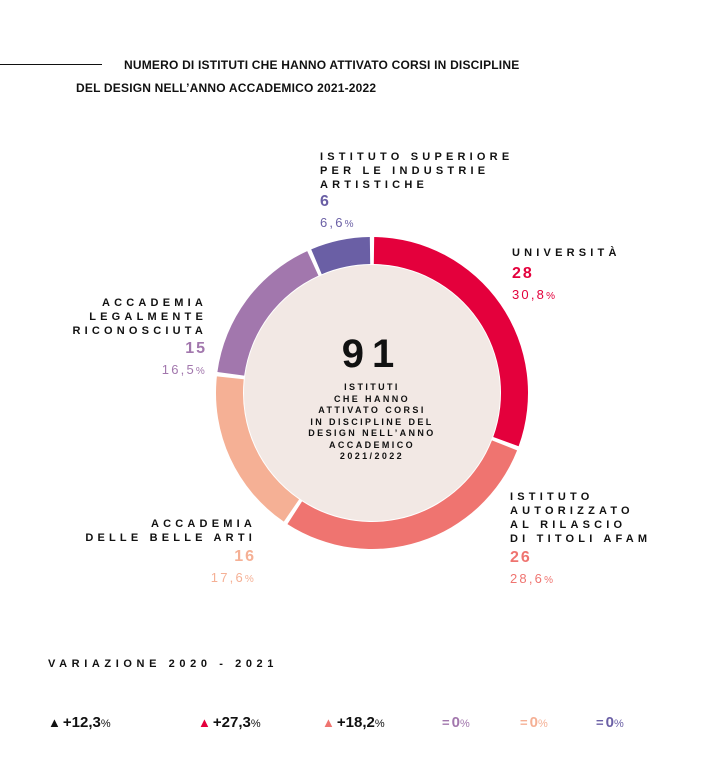 The height and width of the screenshot is (758, 724). I want to click on title-rule, so click(51, 64).